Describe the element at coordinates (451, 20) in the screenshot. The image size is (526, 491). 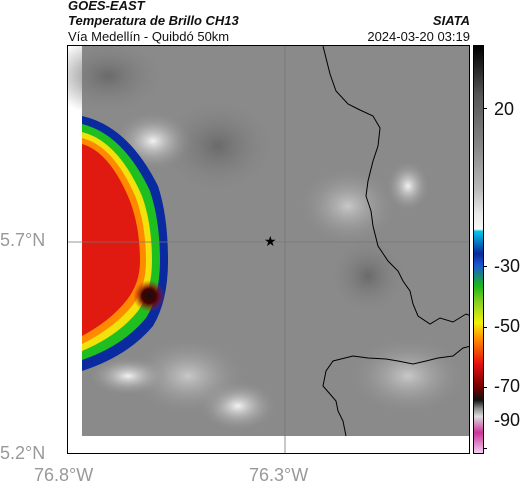
I see `brand-label: SIATA` at that location.